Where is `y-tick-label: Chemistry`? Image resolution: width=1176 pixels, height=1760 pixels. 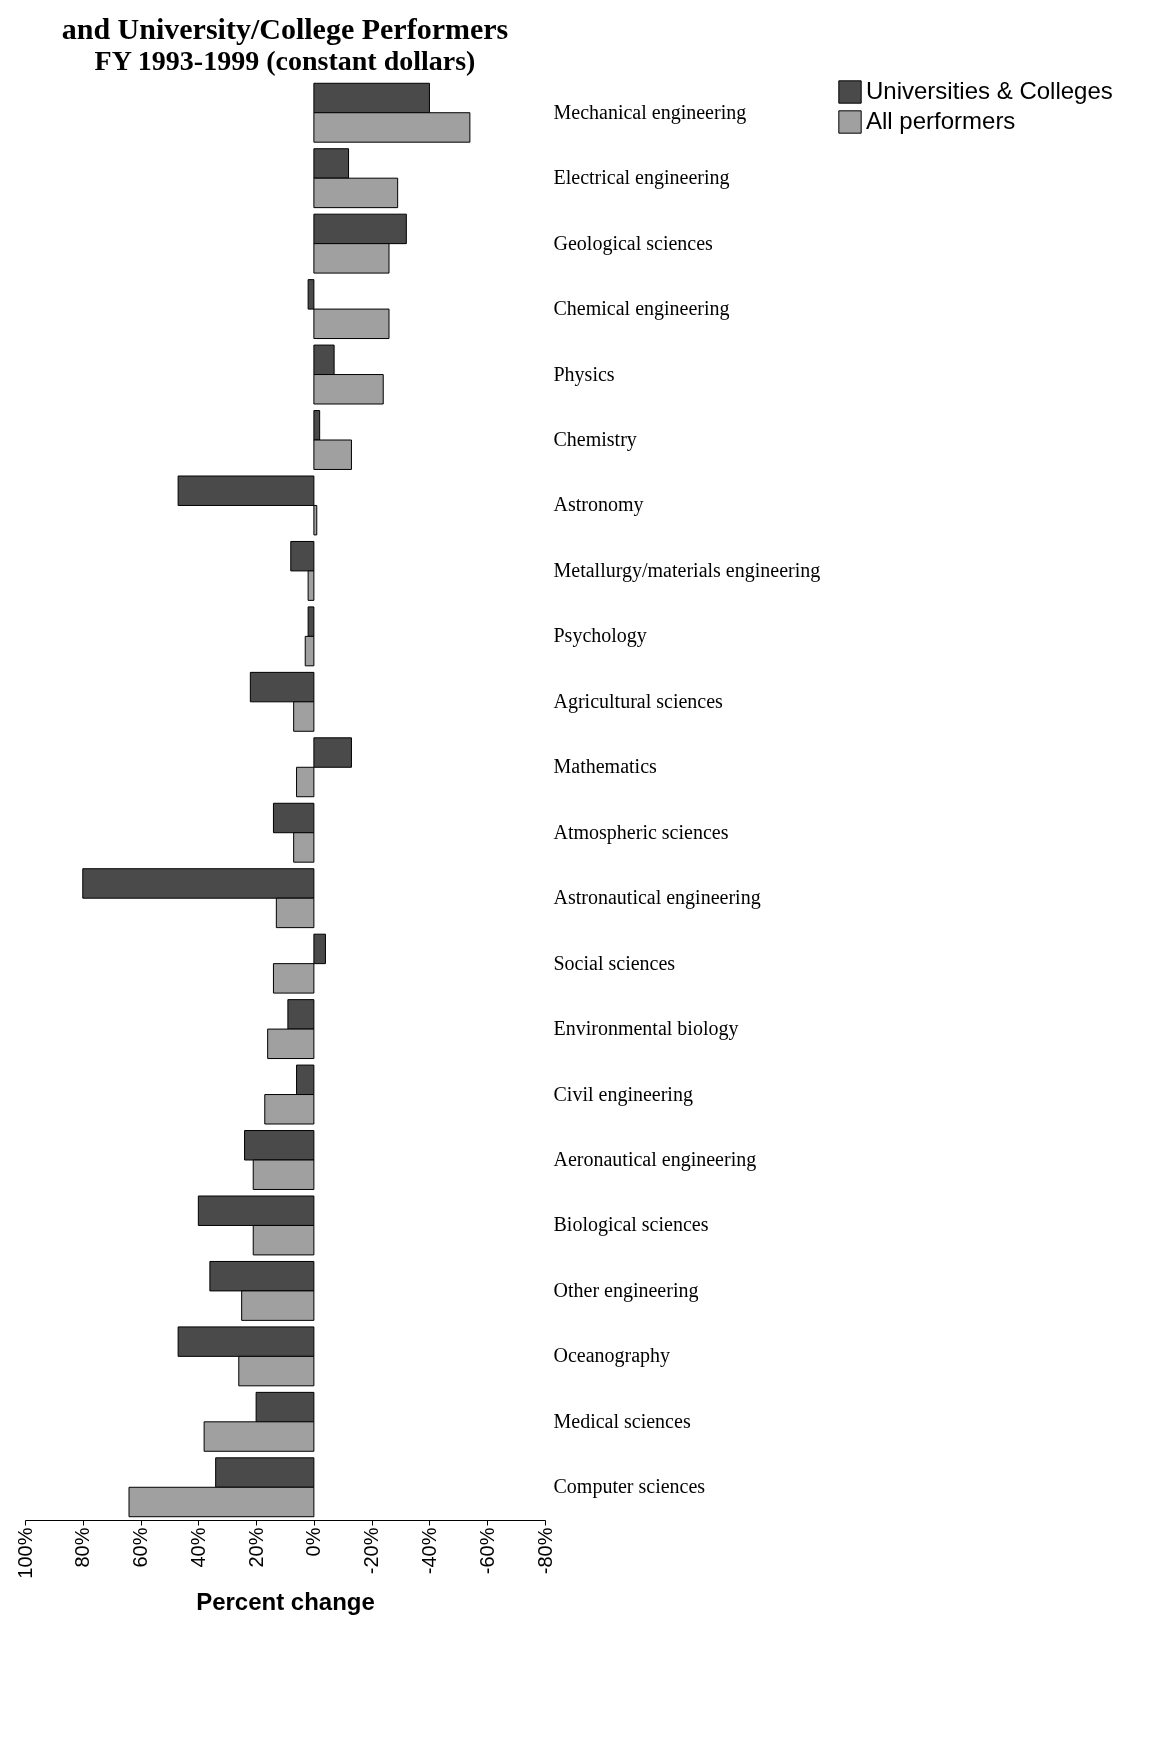 y-tick-label: Chemistry is located at coordinates (595, 439).